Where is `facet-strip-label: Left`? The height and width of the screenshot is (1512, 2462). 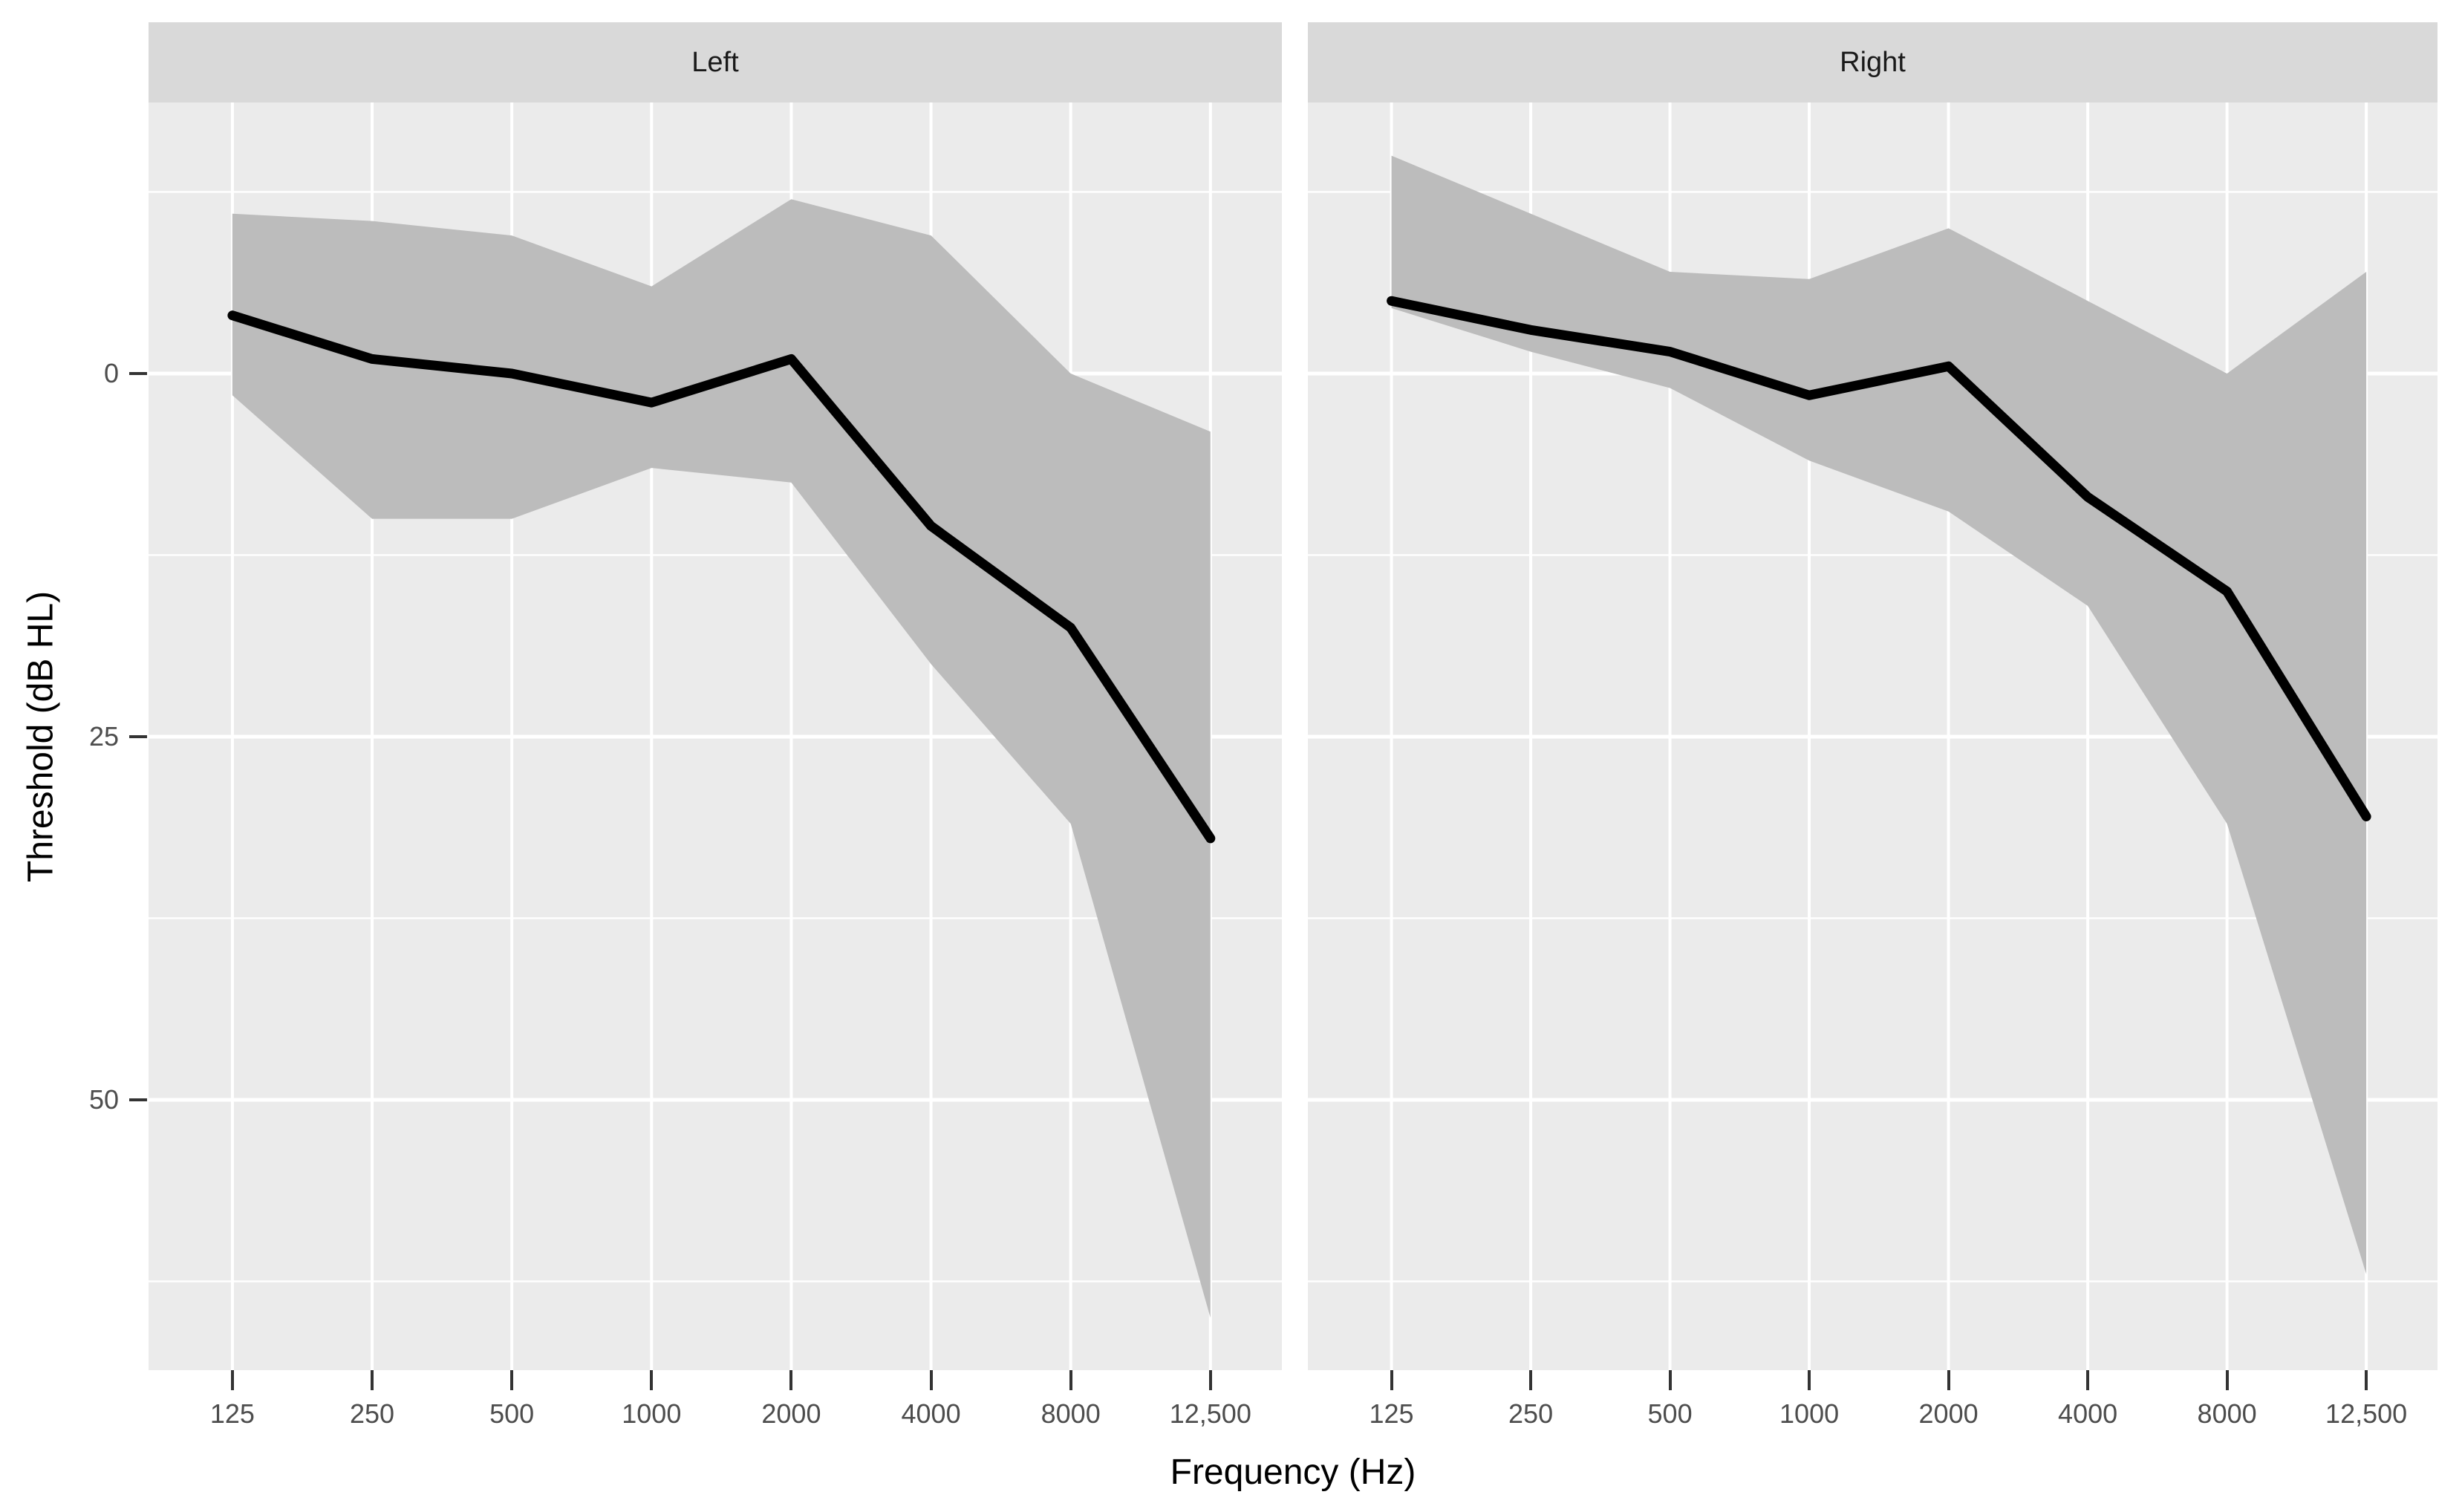 facet-strip-label: Left is located at coordinates (715, 62).